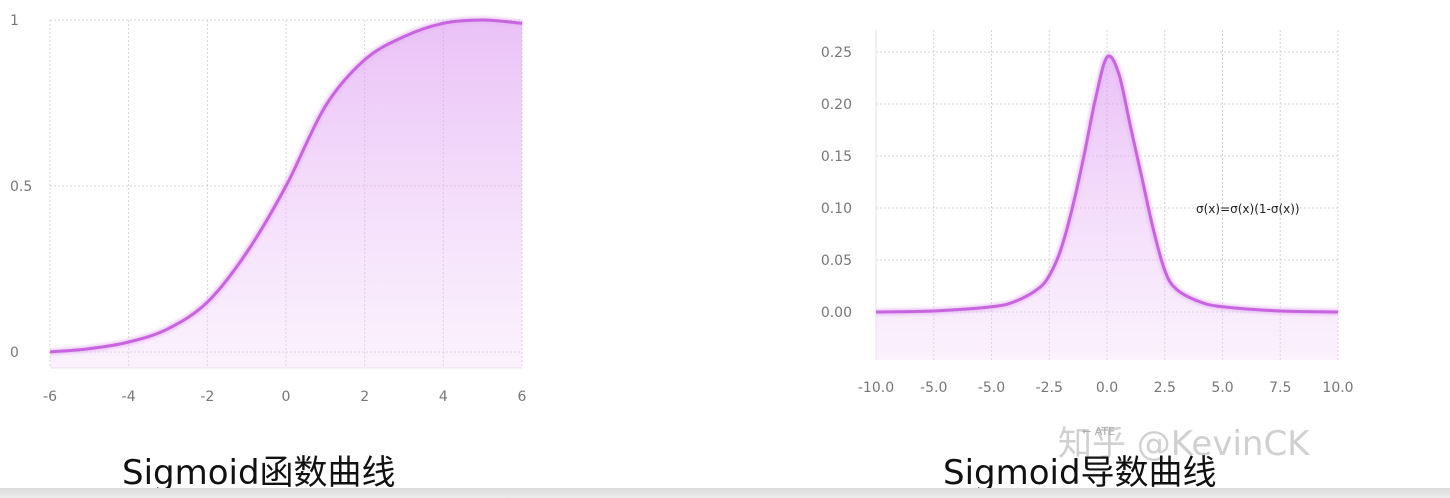 Image resolution: width=1450 pixels, height=498 pixels. What do you see at coordinates (1080, 473) in the screenshot?
I see `caption-sigmoid-derivative: Sigmoid导数曲线` at bounding box center [1080, 473].